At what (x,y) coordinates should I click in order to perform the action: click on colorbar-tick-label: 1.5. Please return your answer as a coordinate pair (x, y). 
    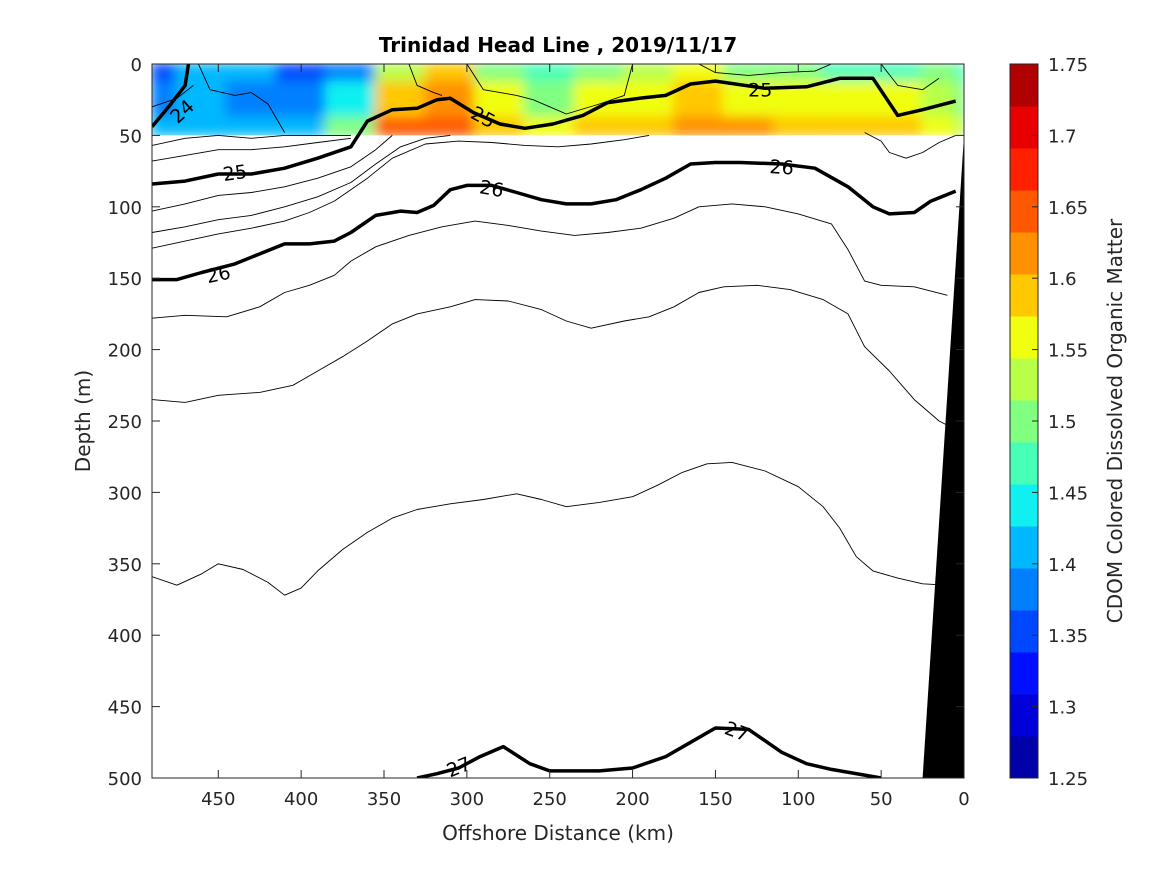
    Looking at the image, I should click on (1062, 422).